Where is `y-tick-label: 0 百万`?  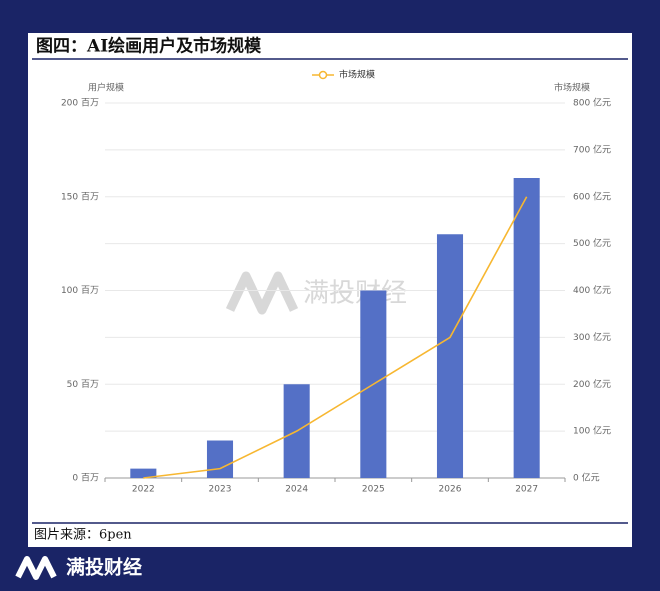
y-tick-label: 0 百万 is located at coordinates (85, 478).